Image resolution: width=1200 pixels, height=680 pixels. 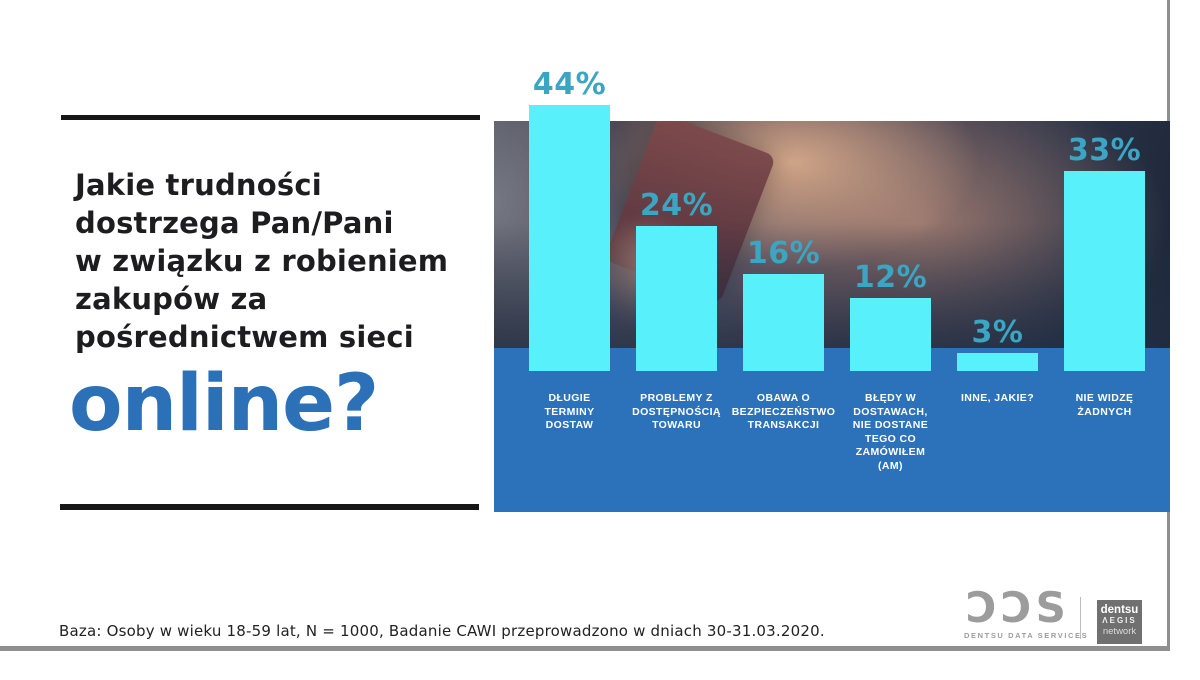 I want to click on bar-category-label: NIE WIDZĘ ŻADNYCH, so click(x=1104, y=405).